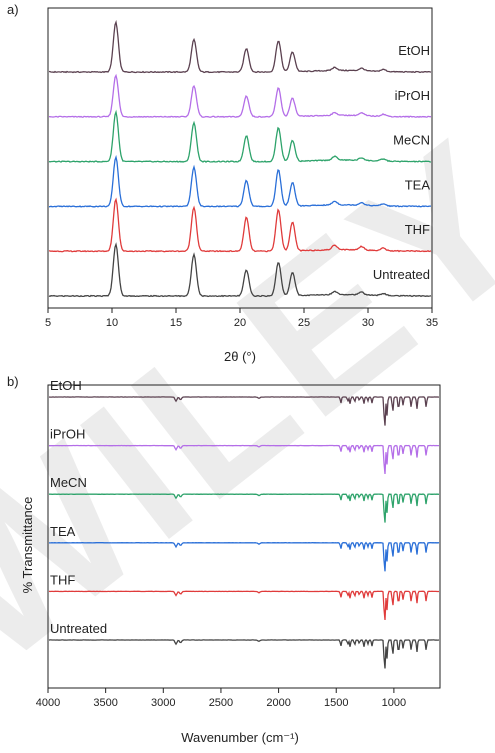  I want to click on xrd-series-label: TEA, so click(418, 184).